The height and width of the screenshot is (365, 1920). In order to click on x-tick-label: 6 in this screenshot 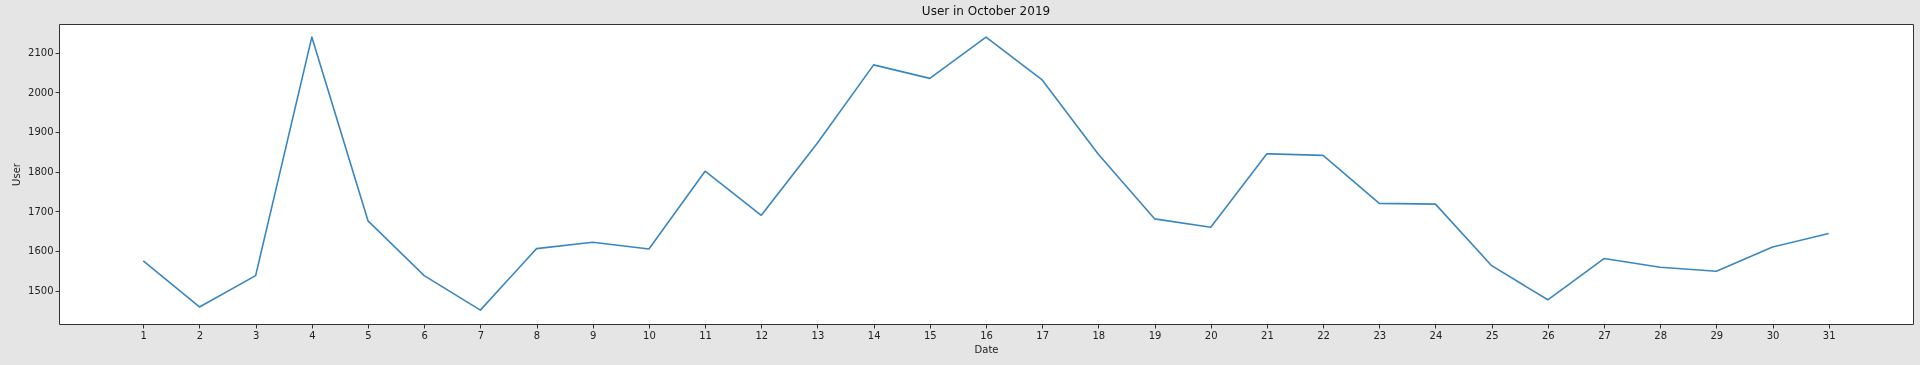, I will do `click(424, 335)`.